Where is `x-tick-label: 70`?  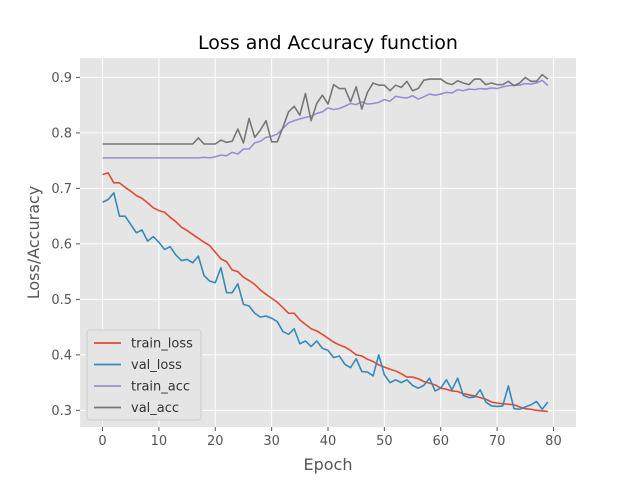
x-tick-label: 70 is located at coordinates (497, 441).